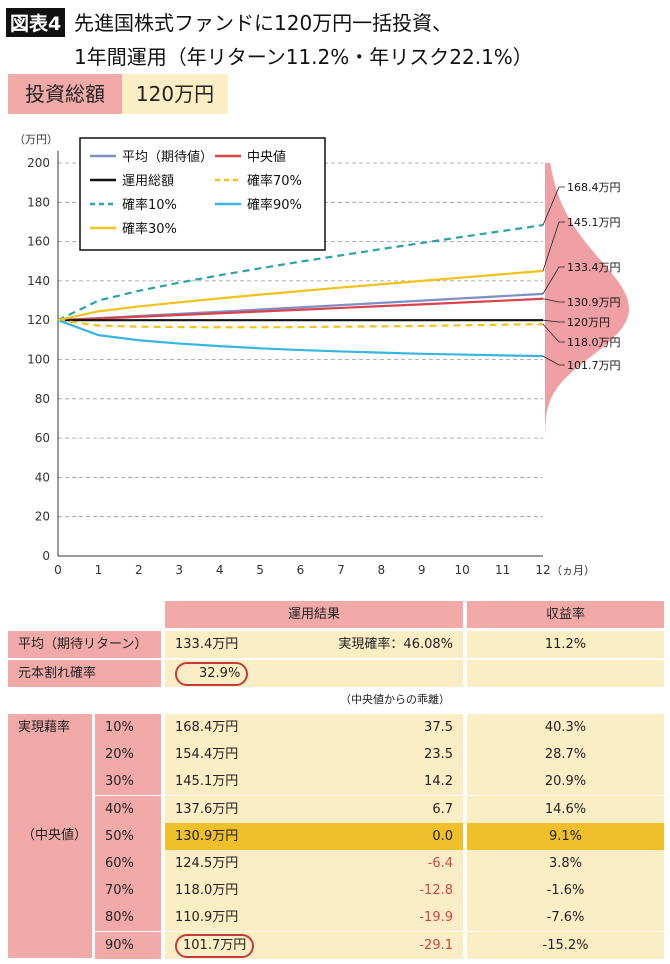 This screenshot has height=964, width=670. Describe the element at coordinates (128, 782) in the screenshot. I see `row-probability: 30%` at that location.